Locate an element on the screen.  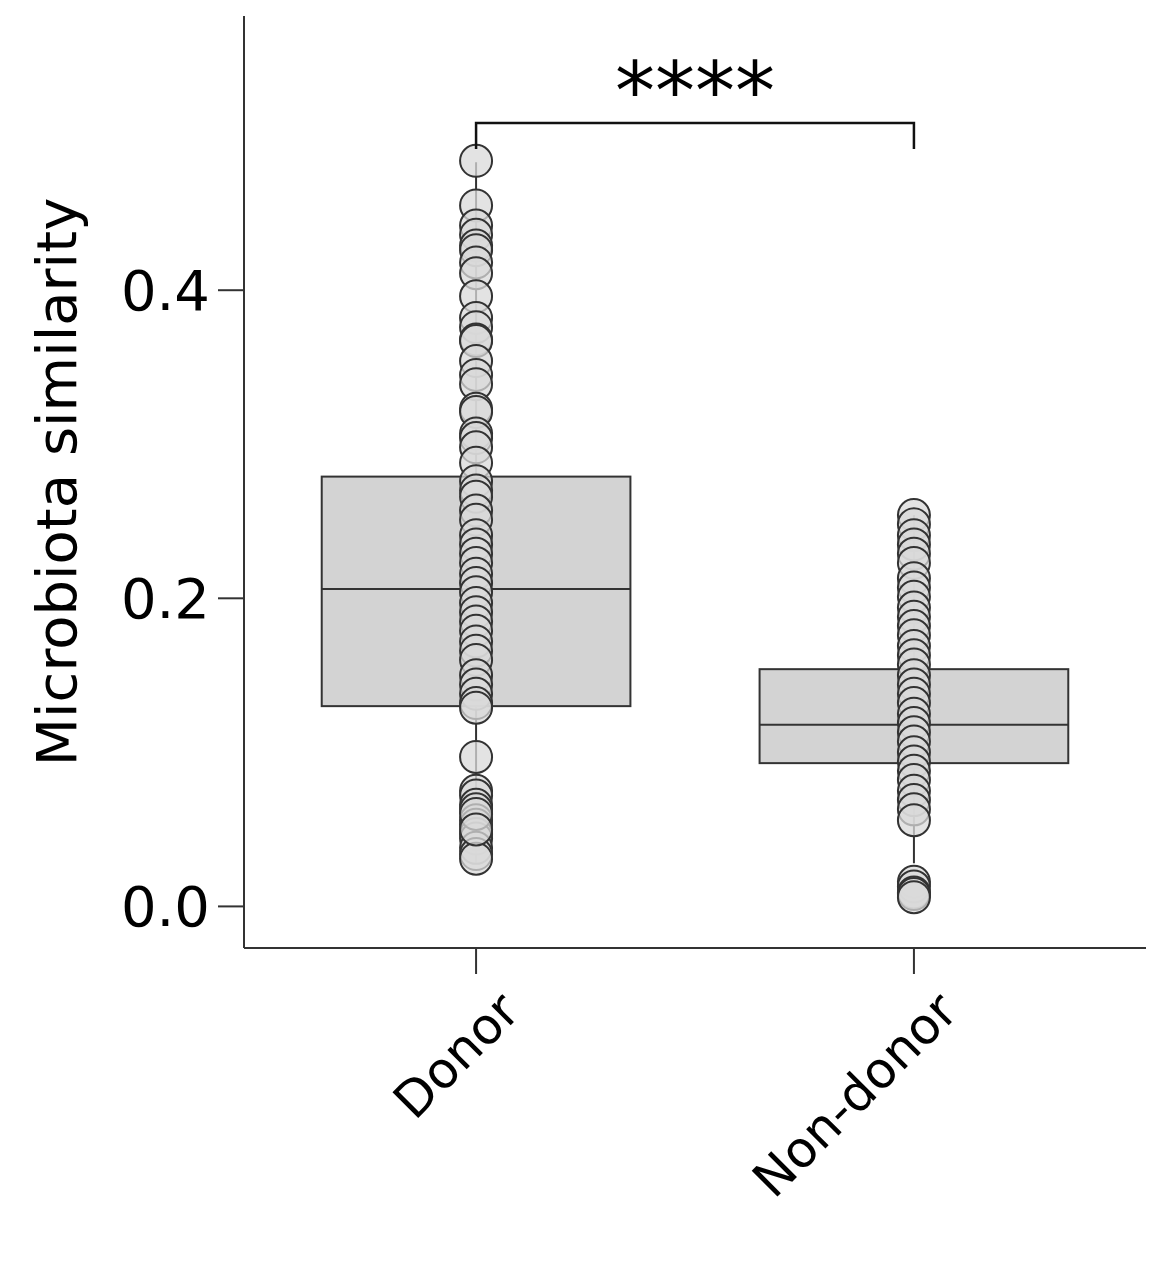
y-tick-label: 0.0 is located at coordinates (165, 906).